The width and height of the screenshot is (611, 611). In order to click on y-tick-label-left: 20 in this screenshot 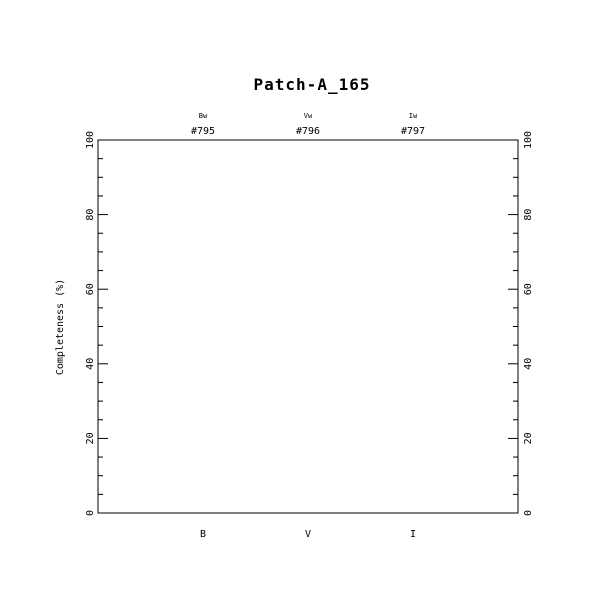, I will do `click(90, 438)`.